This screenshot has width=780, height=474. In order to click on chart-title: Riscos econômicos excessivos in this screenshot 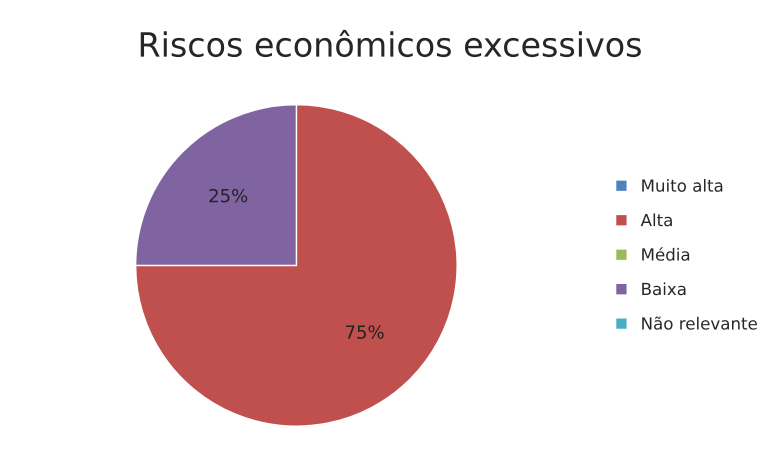, I will do `click(390, 44)`.